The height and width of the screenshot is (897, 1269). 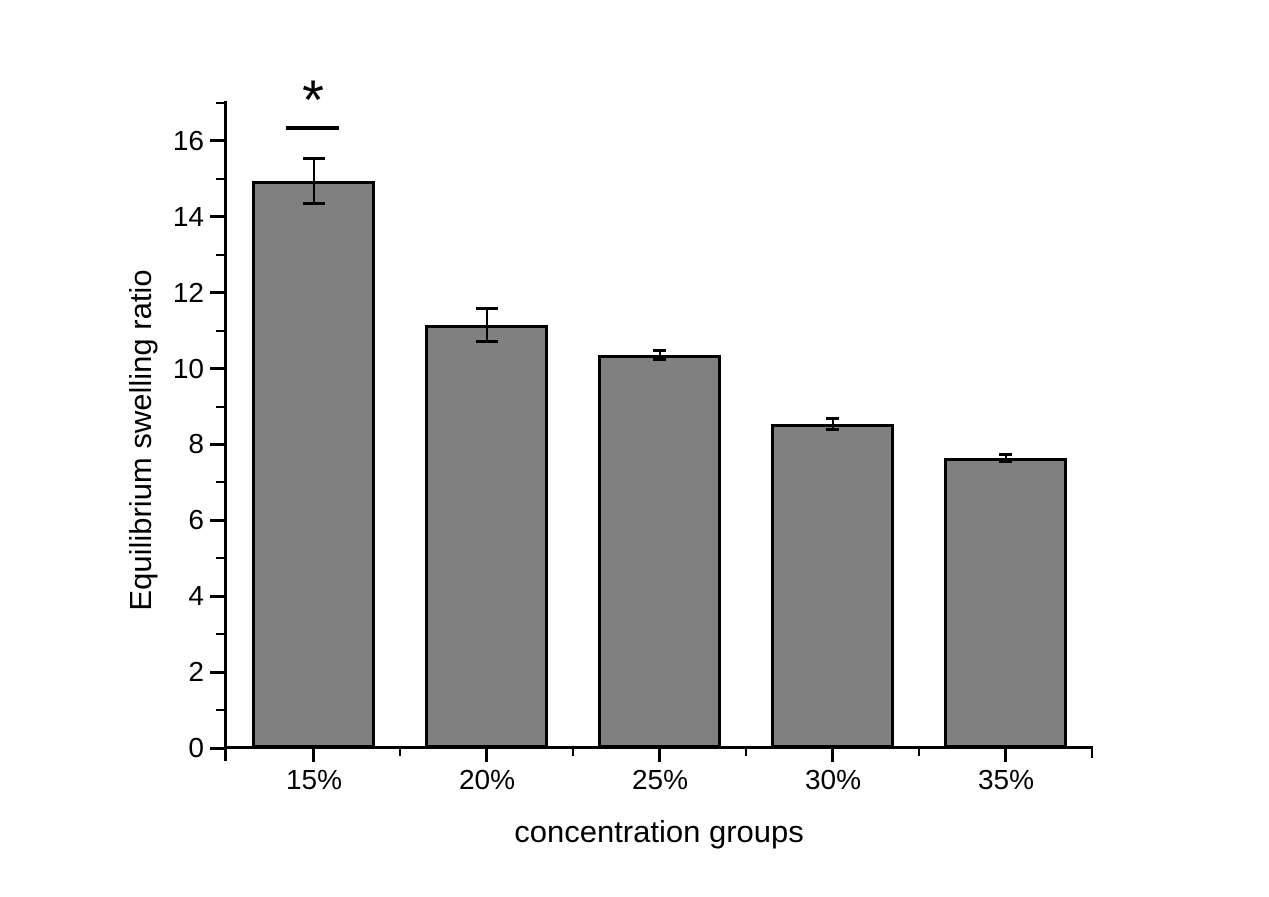 What do you see at coordinates (833, 779) in the screenshot?
I see `x-tick-label: 30%` at bounding box center [833, 779].